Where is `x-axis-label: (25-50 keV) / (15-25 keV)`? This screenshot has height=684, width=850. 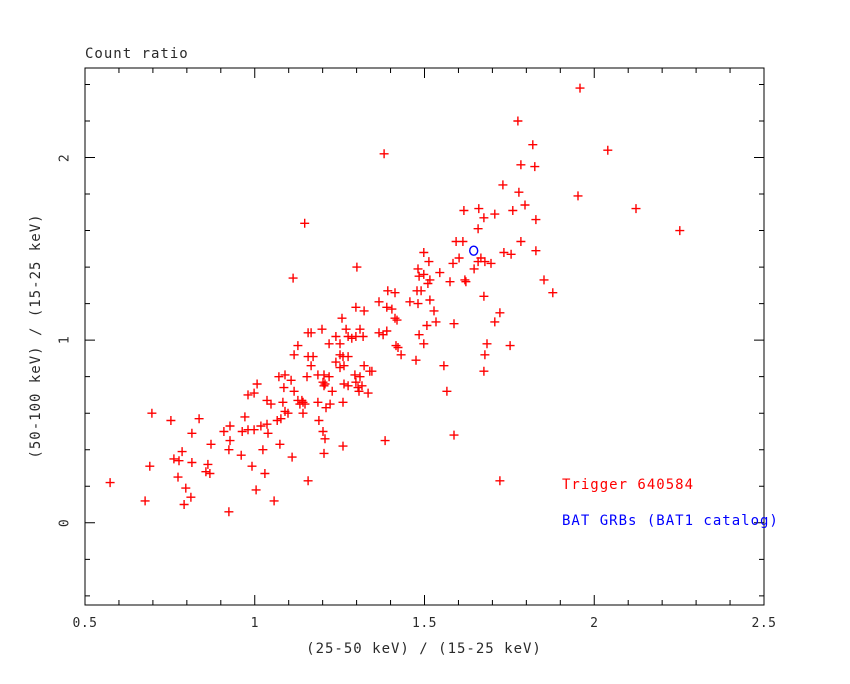 x-axis-label: (25-50 keV) / (15-25 keV) is located at coordinates (424, 649).